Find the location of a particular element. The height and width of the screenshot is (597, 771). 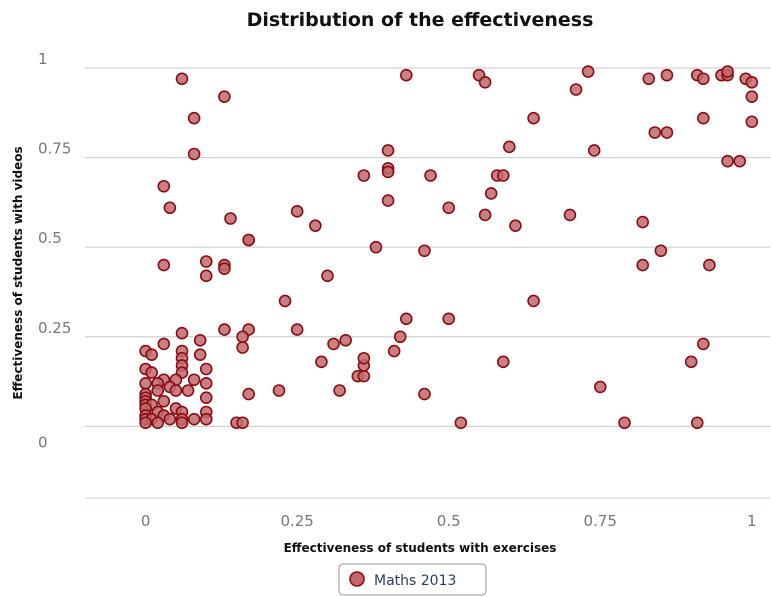

legend: Maths 2013 is located at coordinates (412, 579).